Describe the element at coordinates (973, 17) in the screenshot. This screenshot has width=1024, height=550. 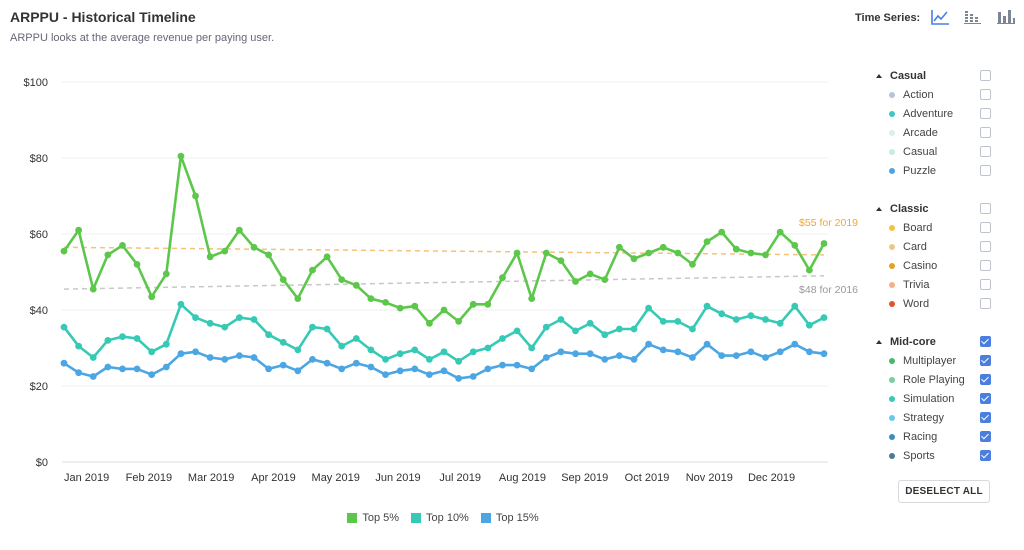
I see `stacked-bar-chart-button` at that location.